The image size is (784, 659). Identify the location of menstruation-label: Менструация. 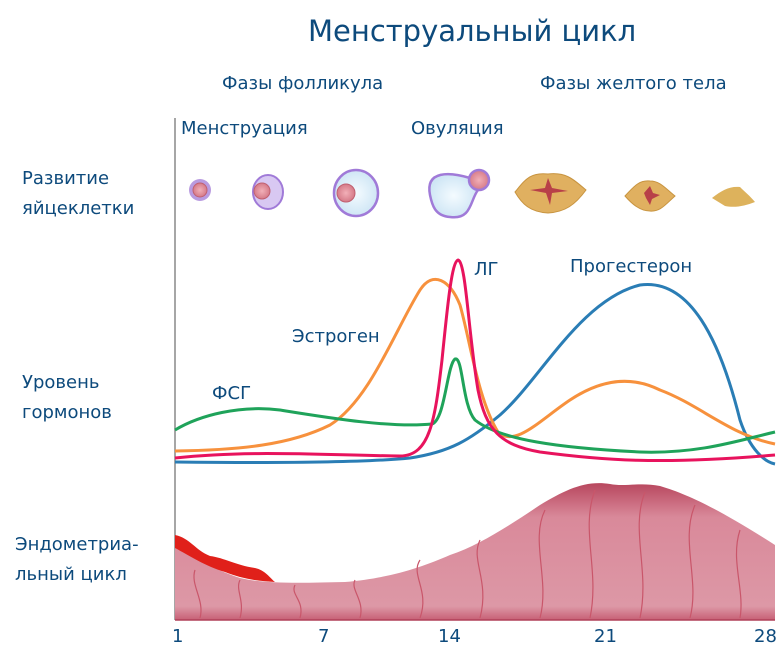
(244, 128).